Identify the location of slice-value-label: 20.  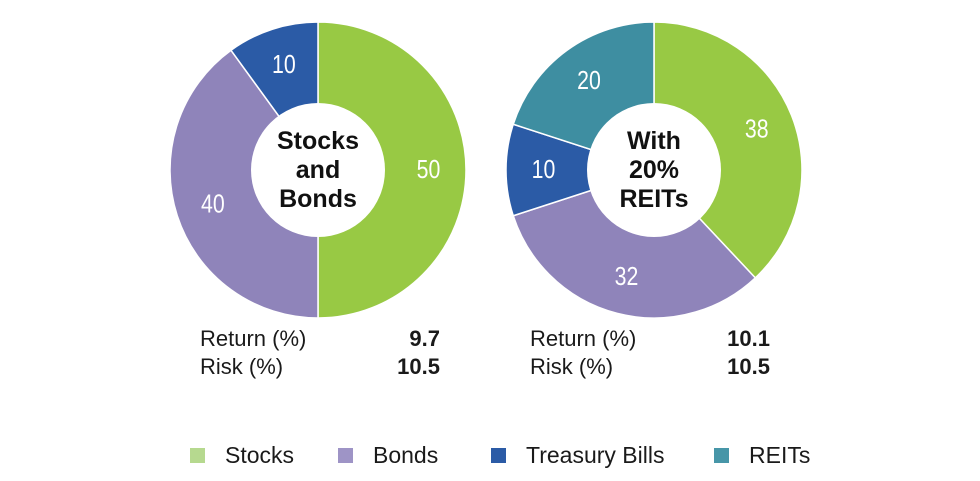
(589, 81).